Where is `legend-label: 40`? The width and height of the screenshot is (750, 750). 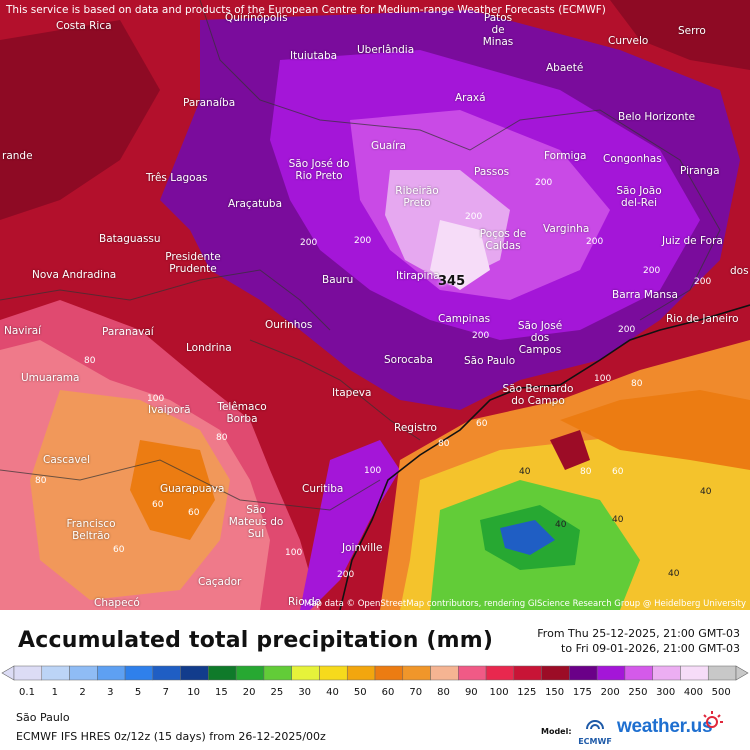
legend-label: 40 is located at coordinates (332, 692).